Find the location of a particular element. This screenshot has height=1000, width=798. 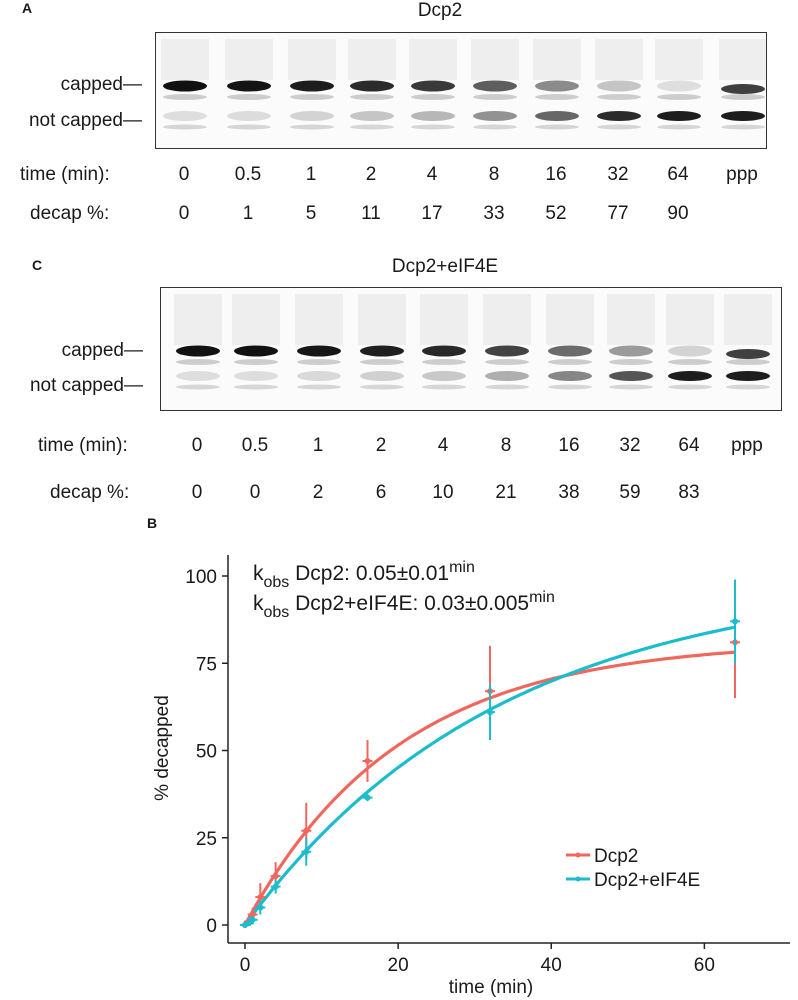

gel-image-dcp2-eif4e is located at coordinates (471, 349).